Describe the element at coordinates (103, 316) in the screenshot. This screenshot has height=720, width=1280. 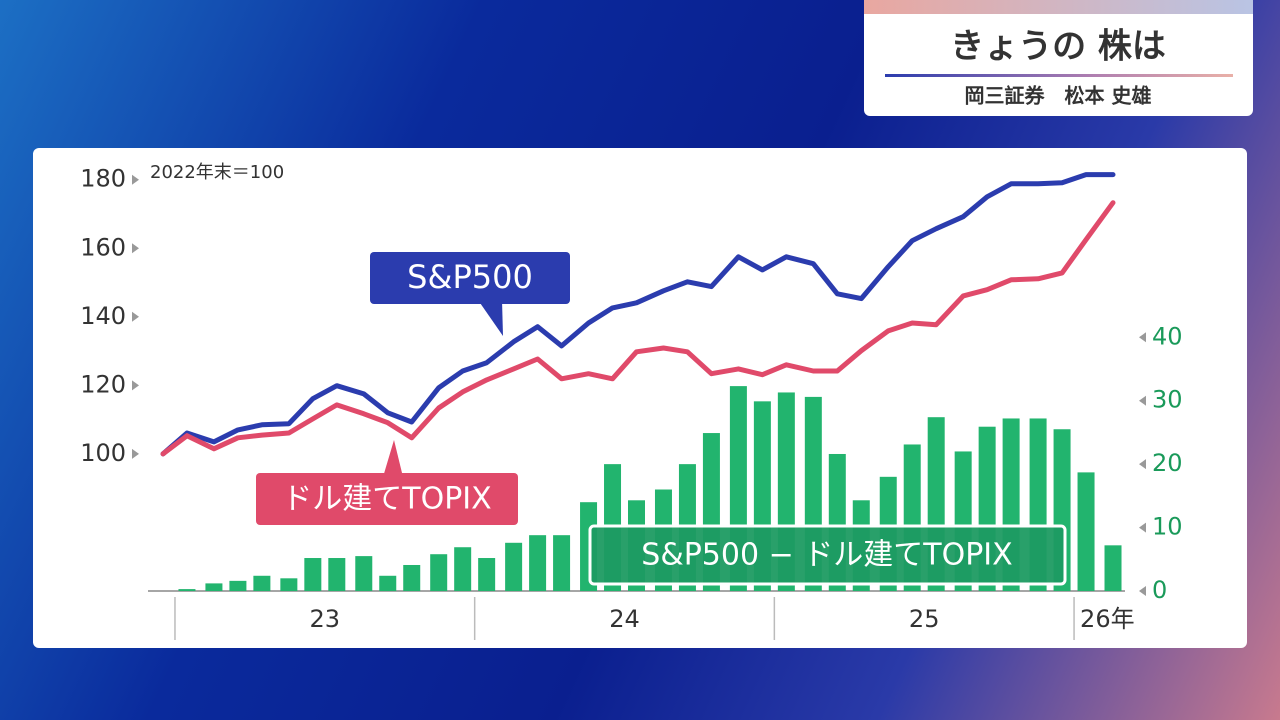
I see `y-tick-label: 140` at that location.